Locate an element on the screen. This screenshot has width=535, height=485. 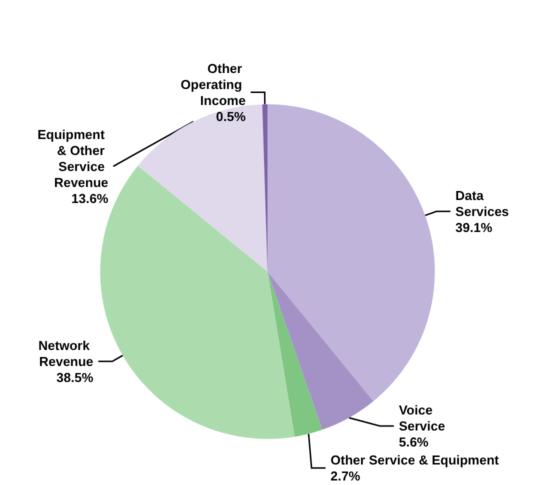
slice-label: Other Operating Income is located at coordinates (213, 84).